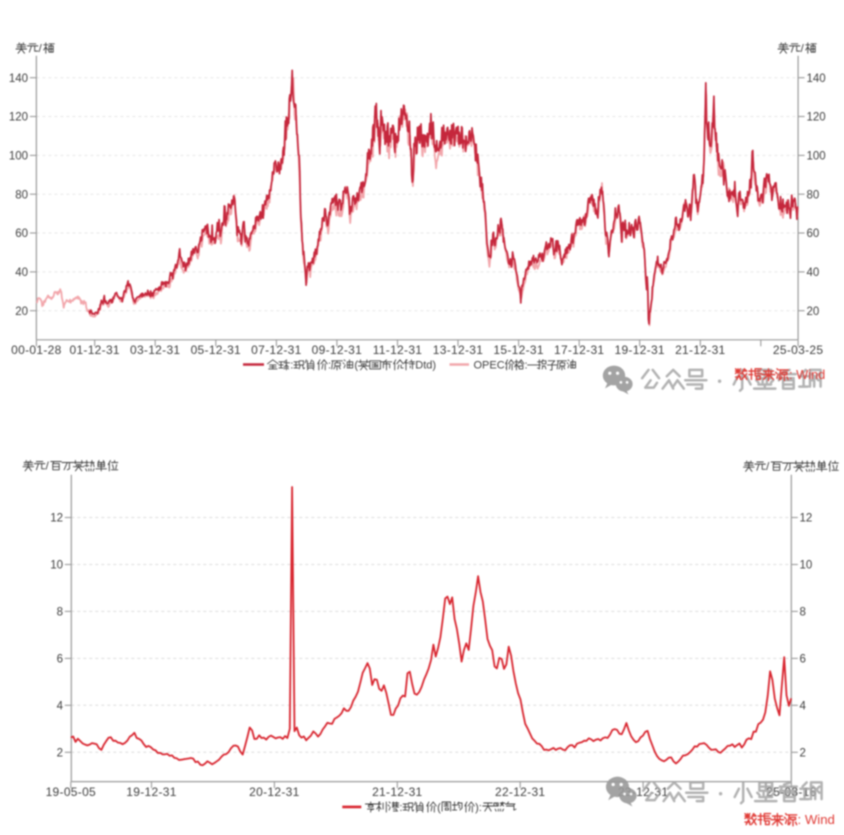 The image size is (844, 835). I want to click on svg-text: 09-12-31, so click(337, 350).